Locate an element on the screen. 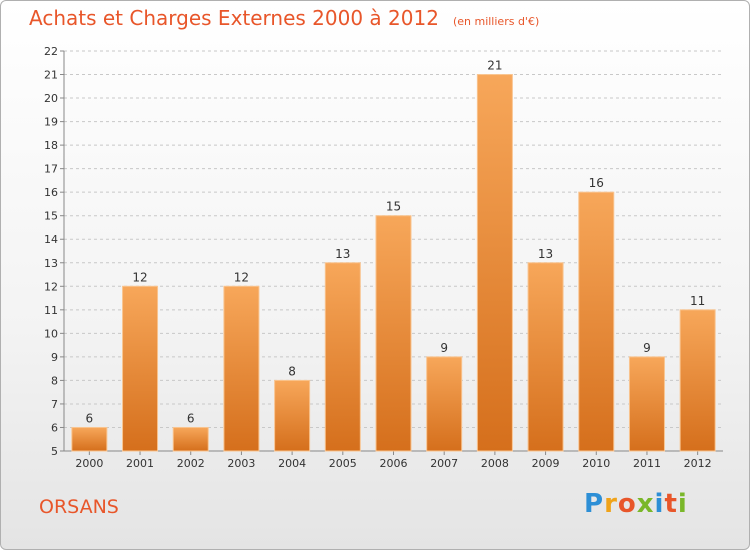  y-tick-label: 14 is located at coordinates (51, 239).